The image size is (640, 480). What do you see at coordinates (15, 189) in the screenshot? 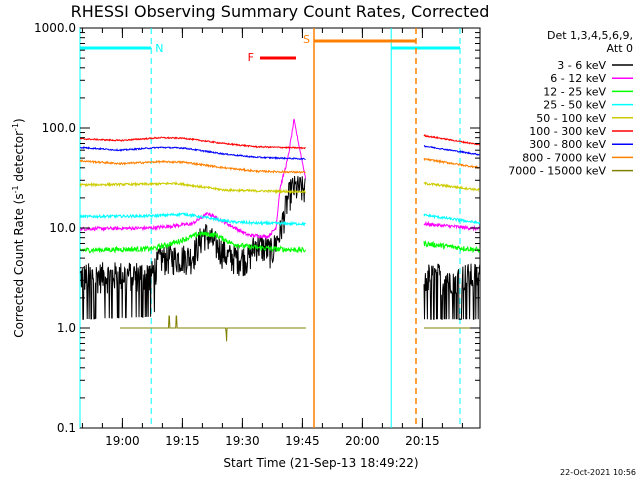
I see `y-axis-label-sup1: -1` at bounding box center [15, 189].